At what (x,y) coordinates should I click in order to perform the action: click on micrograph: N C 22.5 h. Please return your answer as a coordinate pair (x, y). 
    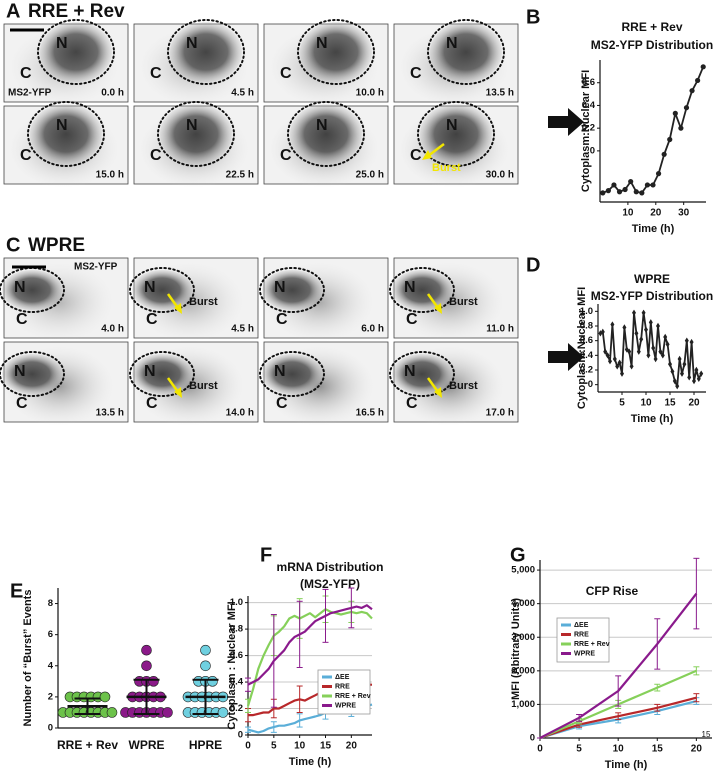
    Looking at the image, I should click on (196, 144).